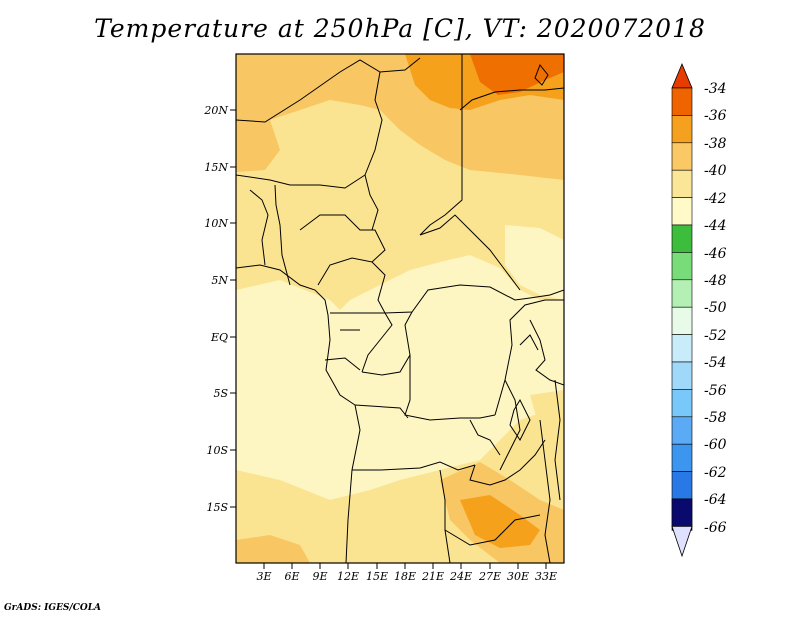 The image size is (800, 618). I want to click on lat-tick-label: 20N, so click(215, 110).